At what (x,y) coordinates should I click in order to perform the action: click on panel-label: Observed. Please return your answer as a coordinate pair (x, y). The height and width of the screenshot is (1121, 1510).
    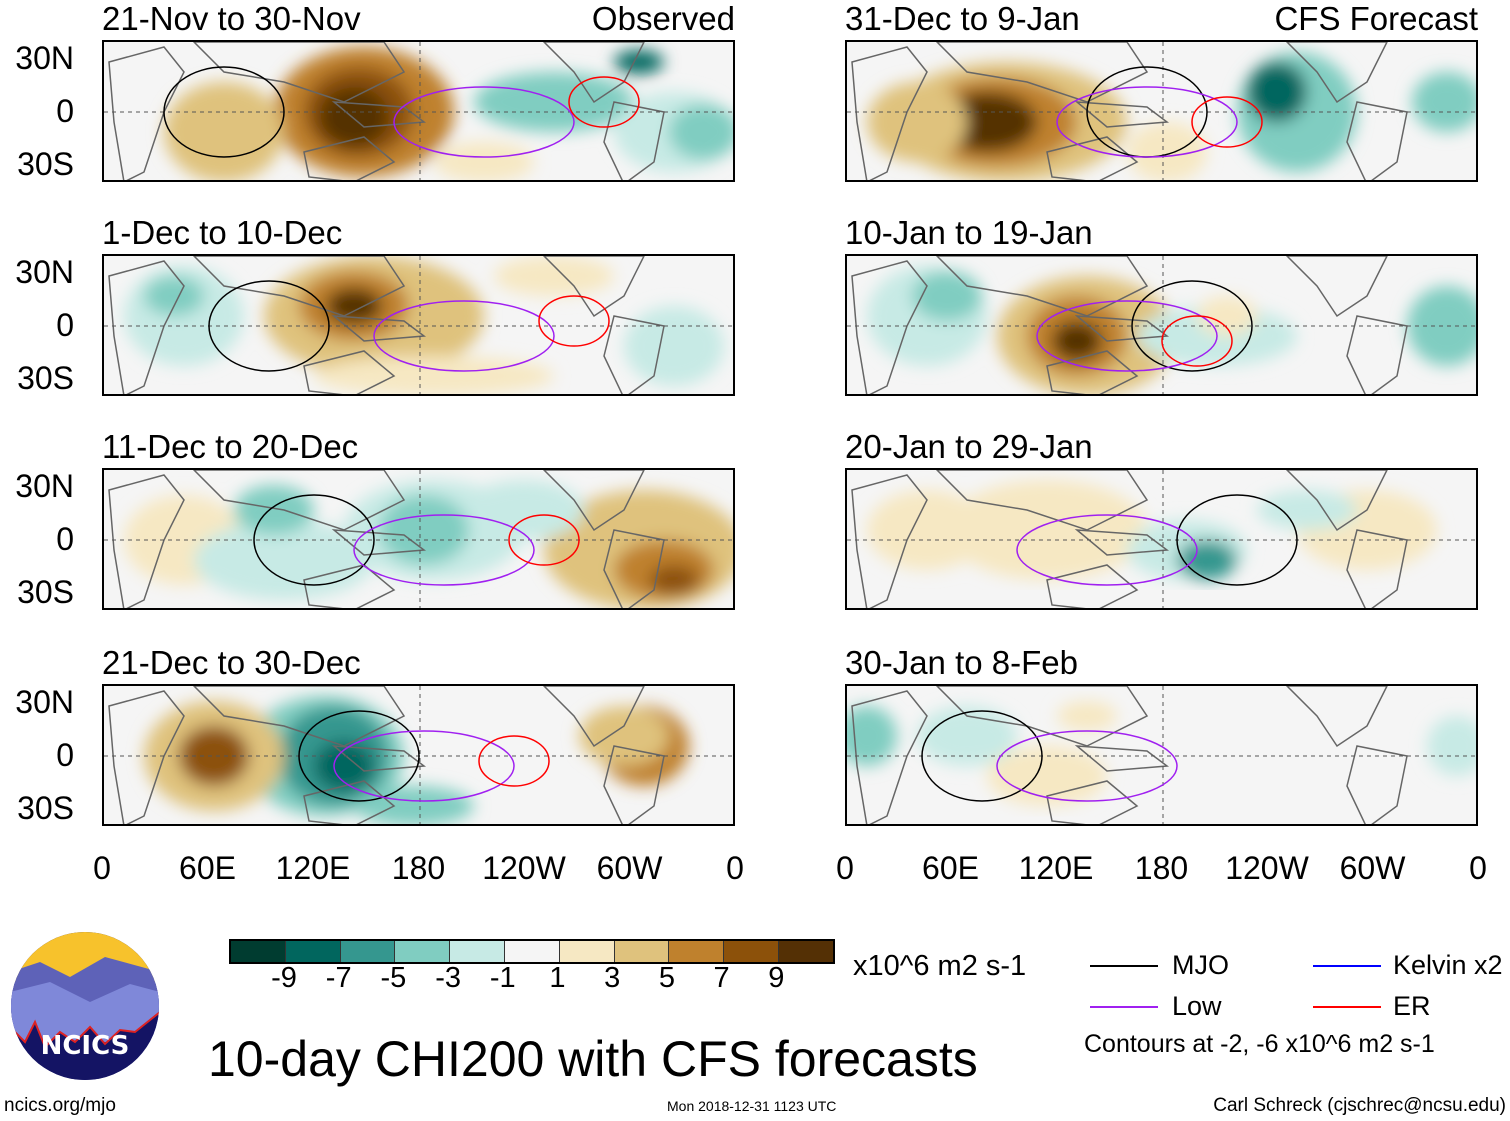
    Looking at the image, I should click on (663, 18).